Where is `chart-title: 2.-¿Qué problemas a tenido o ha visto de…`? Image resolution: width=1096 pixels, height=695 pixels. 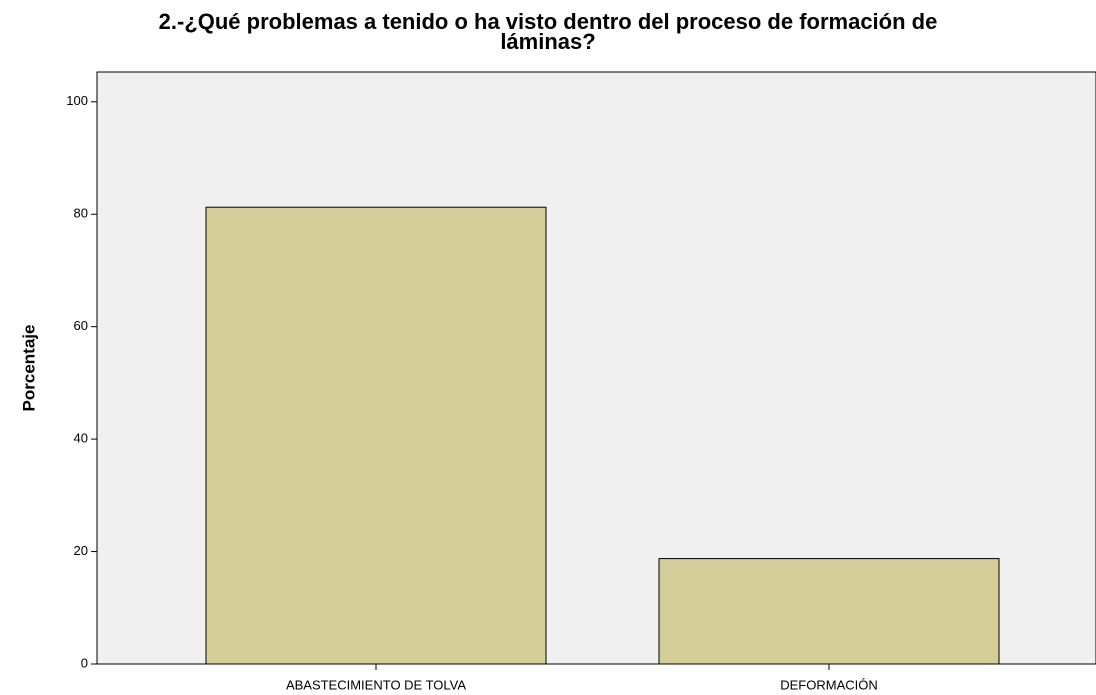 chart-title: 2.-¿Qué problemas a tenido o ha visto de… is located at coordinates (548, 31).